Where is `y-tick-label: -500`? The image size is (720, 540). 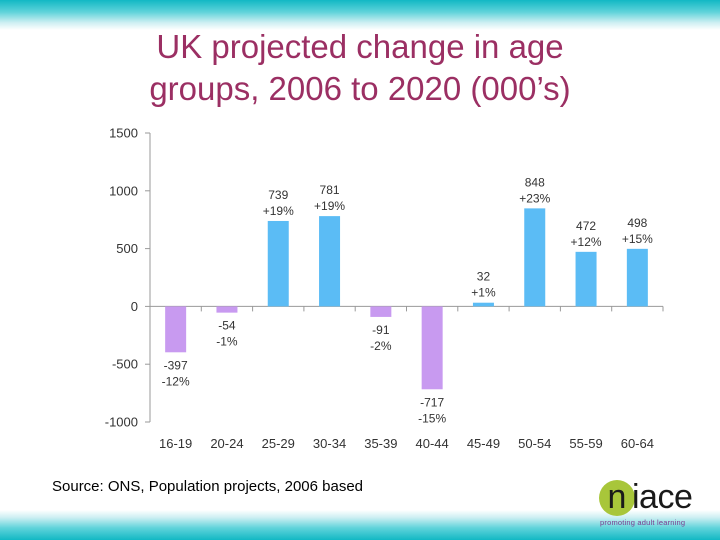
y-tick-label: -500 is located at coordinates (125, 364).